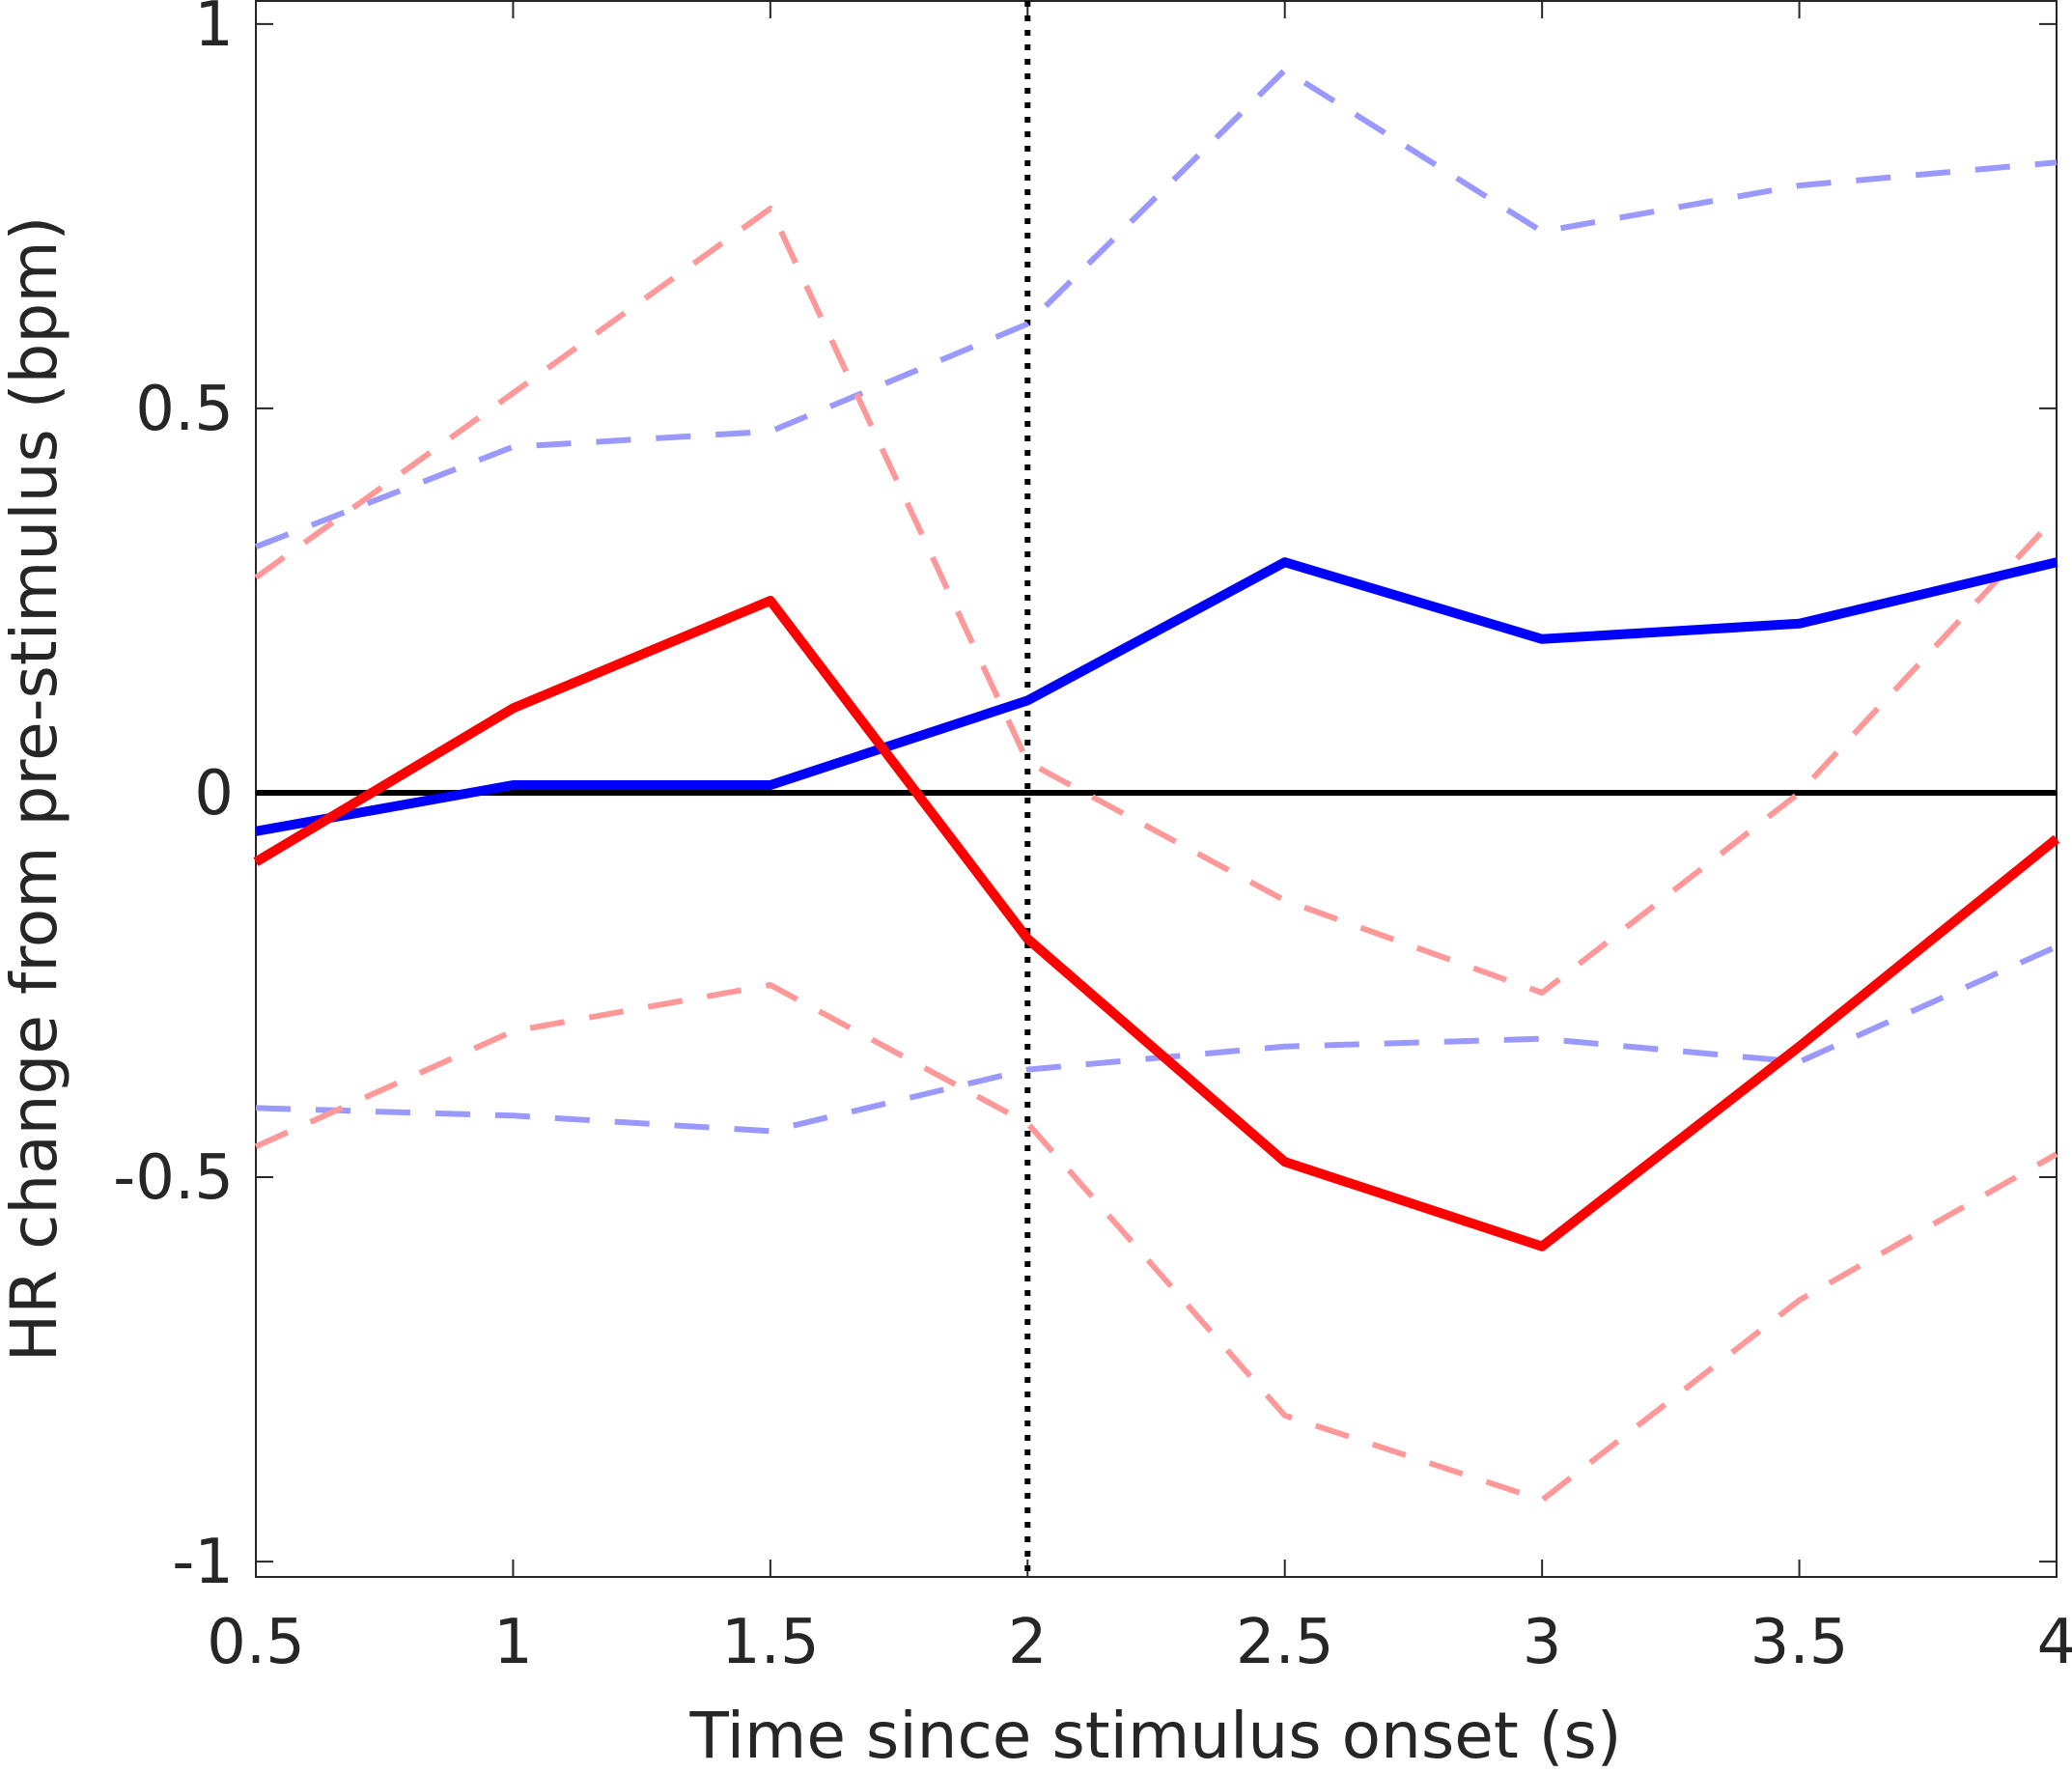  Describe the element at coordinates (1800, 1643) in the screenshot. I see `x-tick-label: 3.5` at that location.